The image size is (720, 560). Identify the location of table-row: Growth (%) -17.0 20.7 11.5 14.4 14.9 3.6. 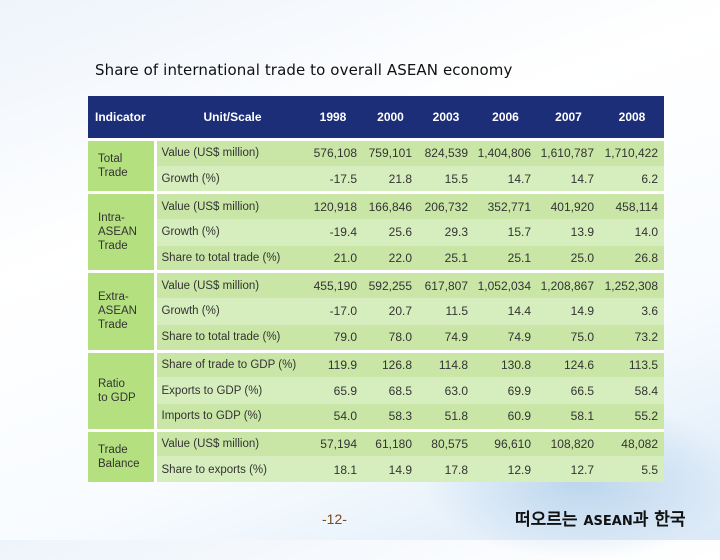
(376, 311).